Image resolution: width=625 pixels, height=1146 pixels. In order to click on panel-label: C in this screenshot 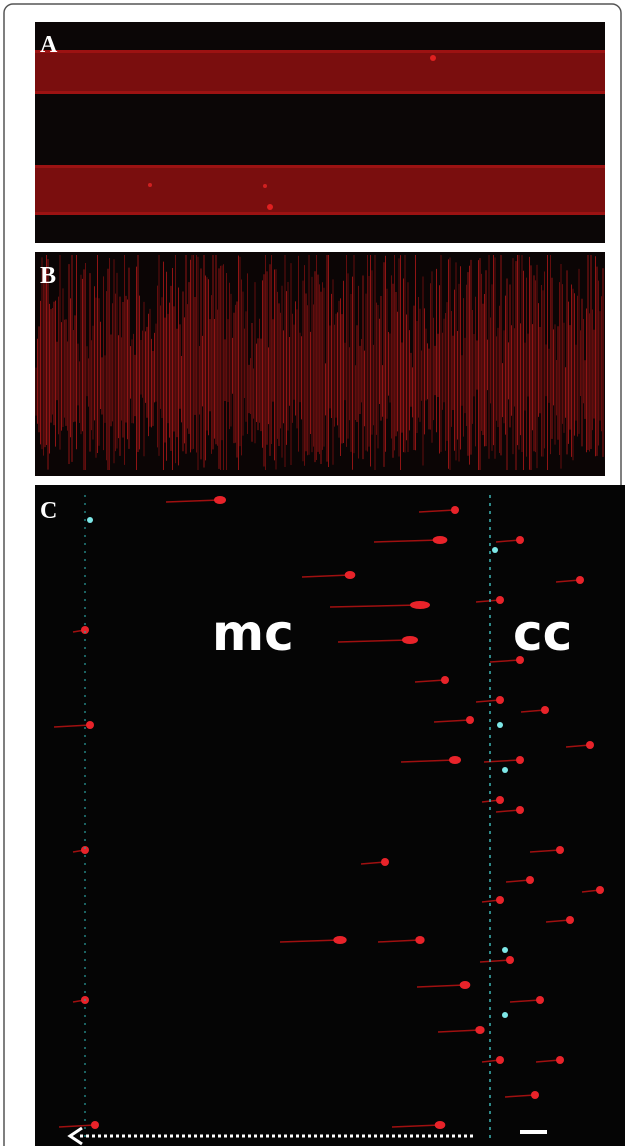, I will do `click(48, 511)`.